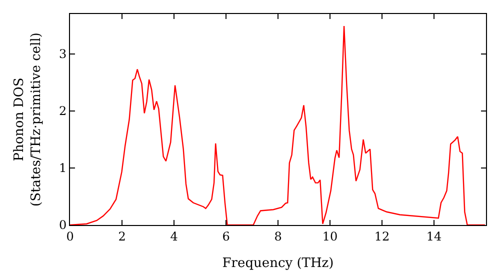  I want to click on x-tick-label: 8, so click(278, 236).